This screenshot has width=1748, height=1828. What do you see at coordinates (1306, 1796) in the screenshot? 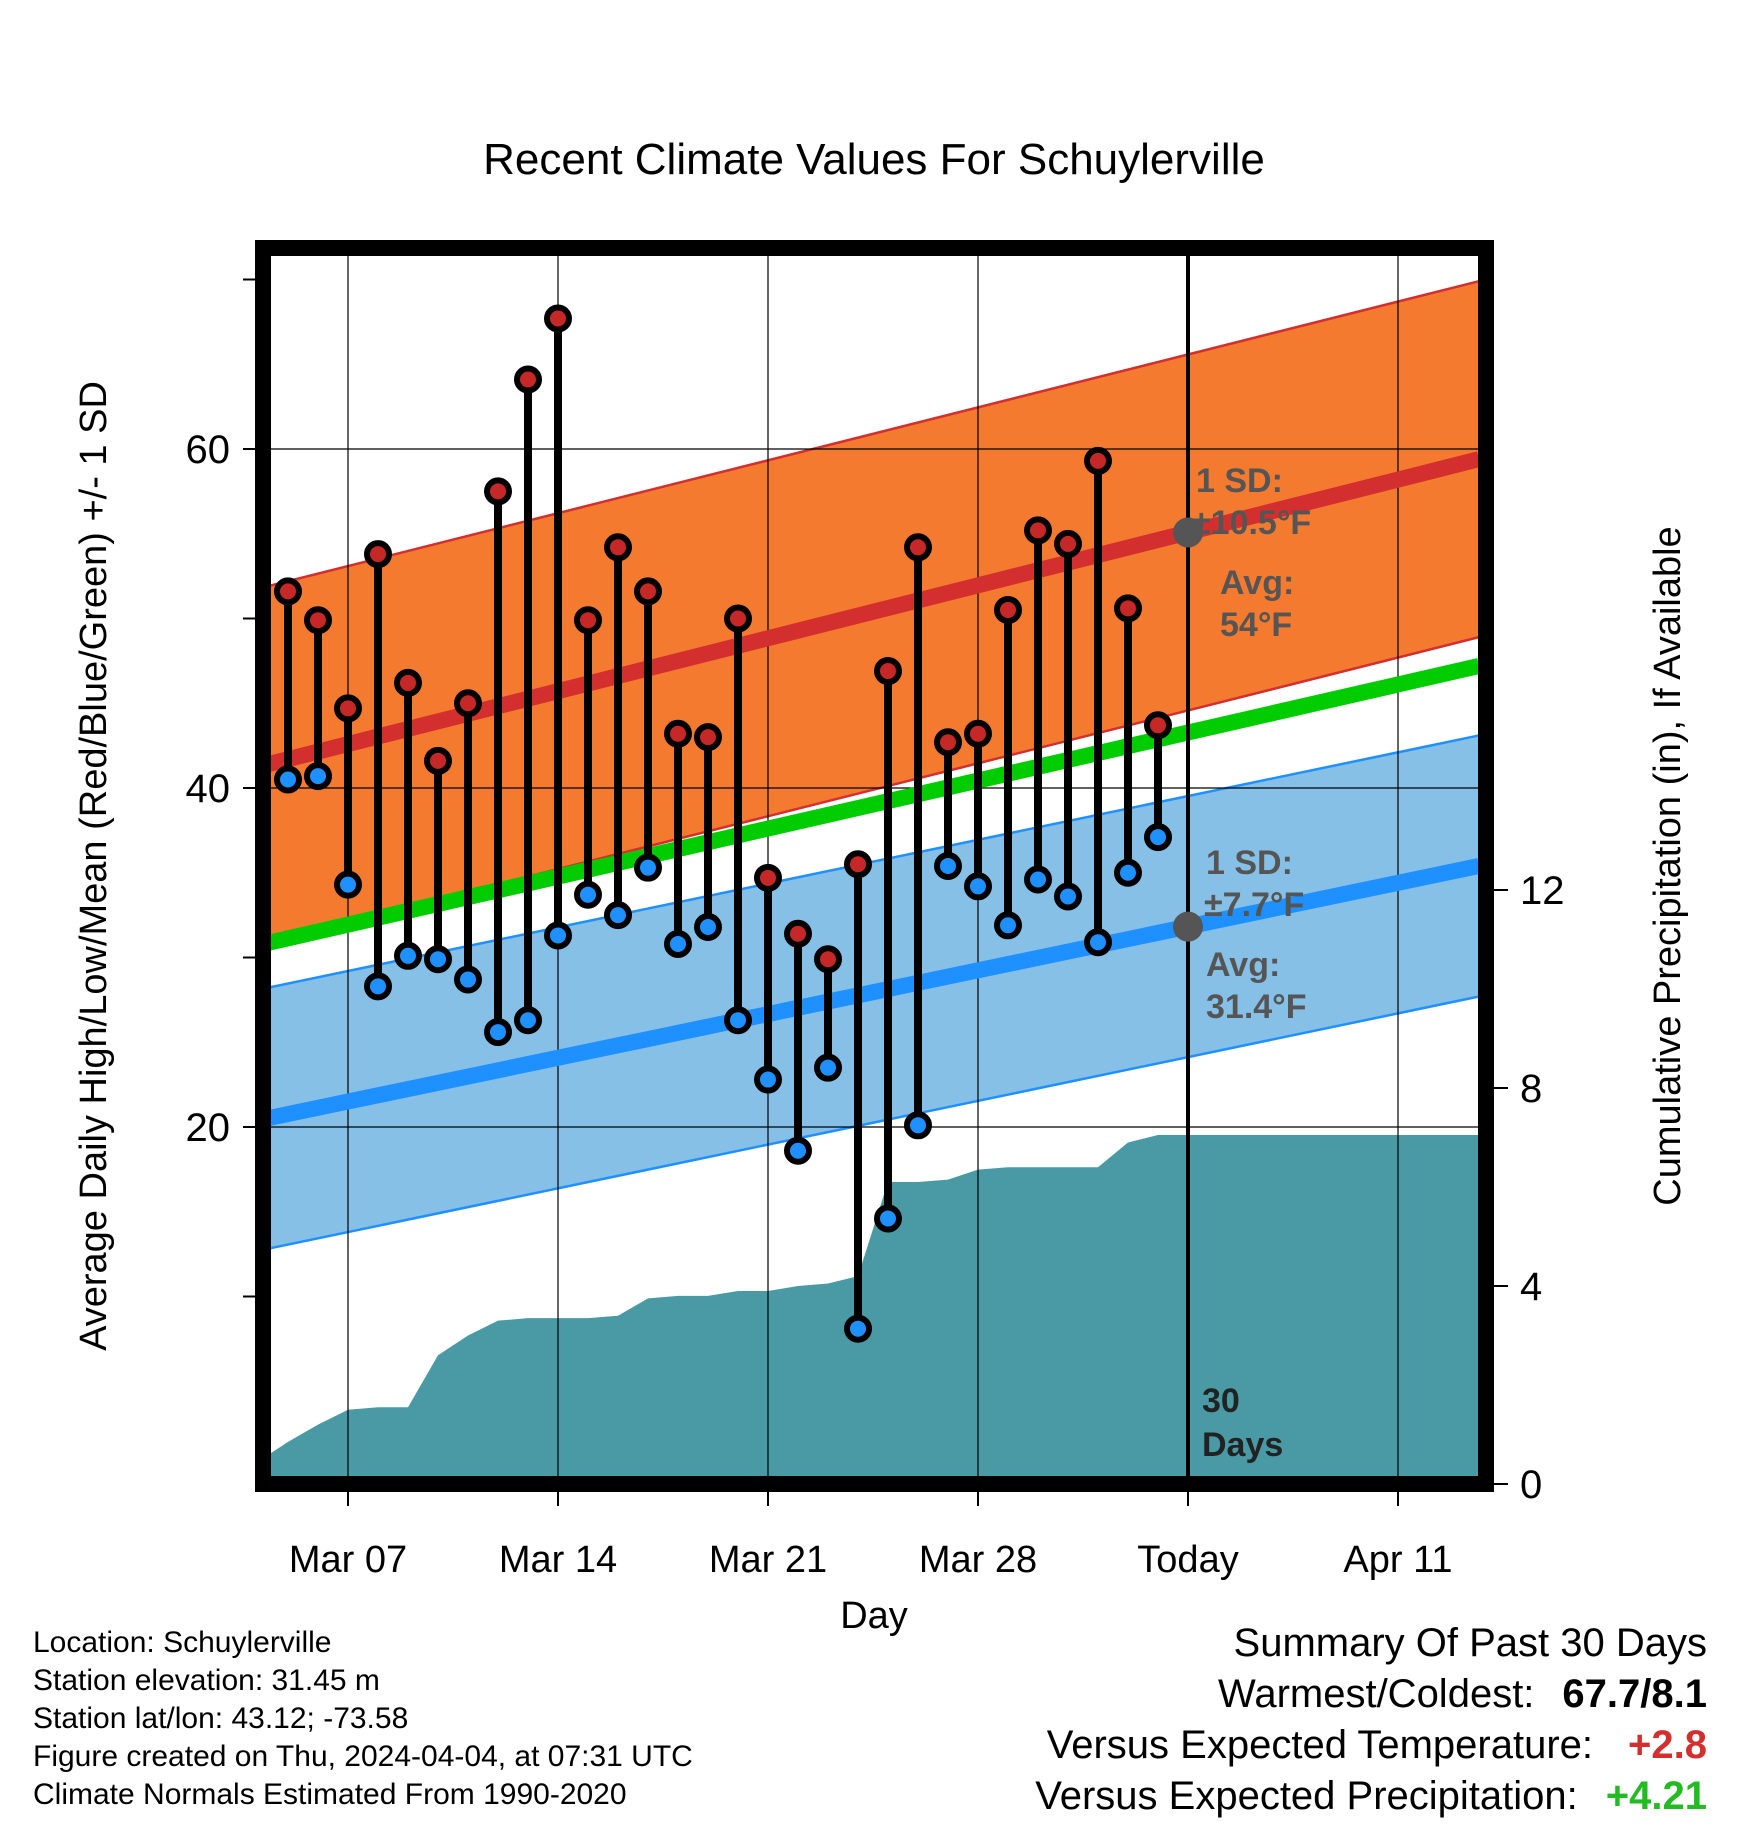
I see `precip-anomaly-label: Versus Expected Precipitation:` at bounding box center [1306, 1796].